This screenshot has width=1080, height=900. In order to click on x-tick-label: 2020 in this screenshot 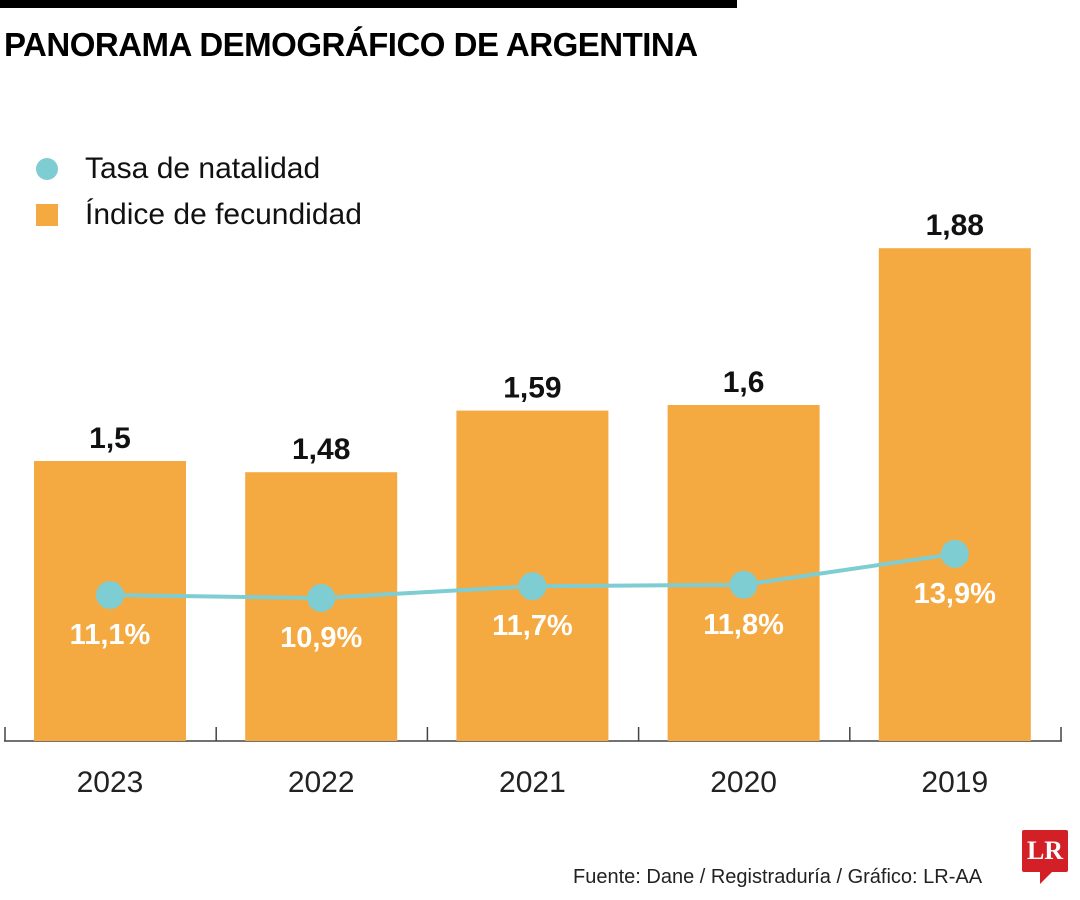, I will do `click(743, 782)`.